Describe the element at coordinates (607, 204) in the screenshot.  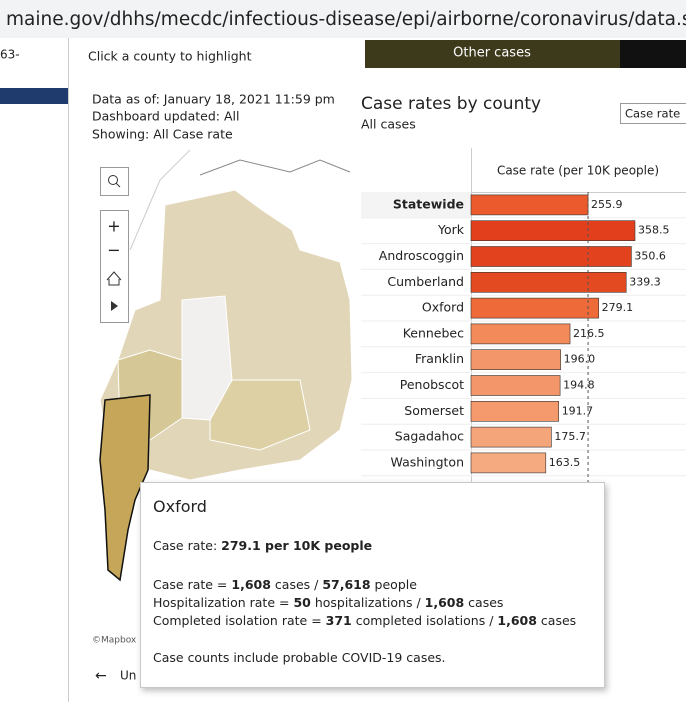
I see `value-label: 255.9` at that location.